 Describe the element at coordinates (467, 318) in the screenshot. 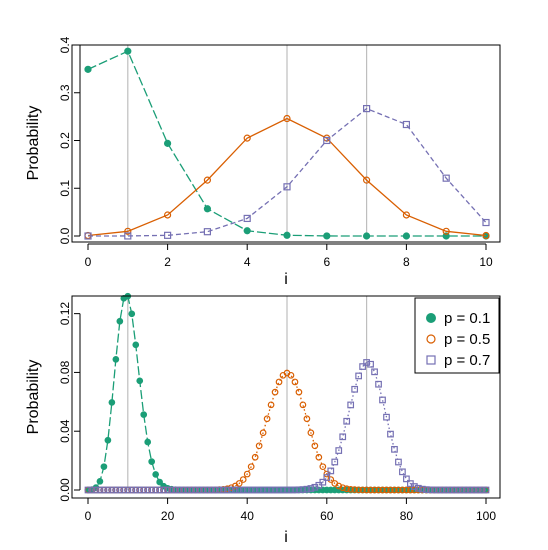

I see `legend-label-p01: p = 0.1` at that location.